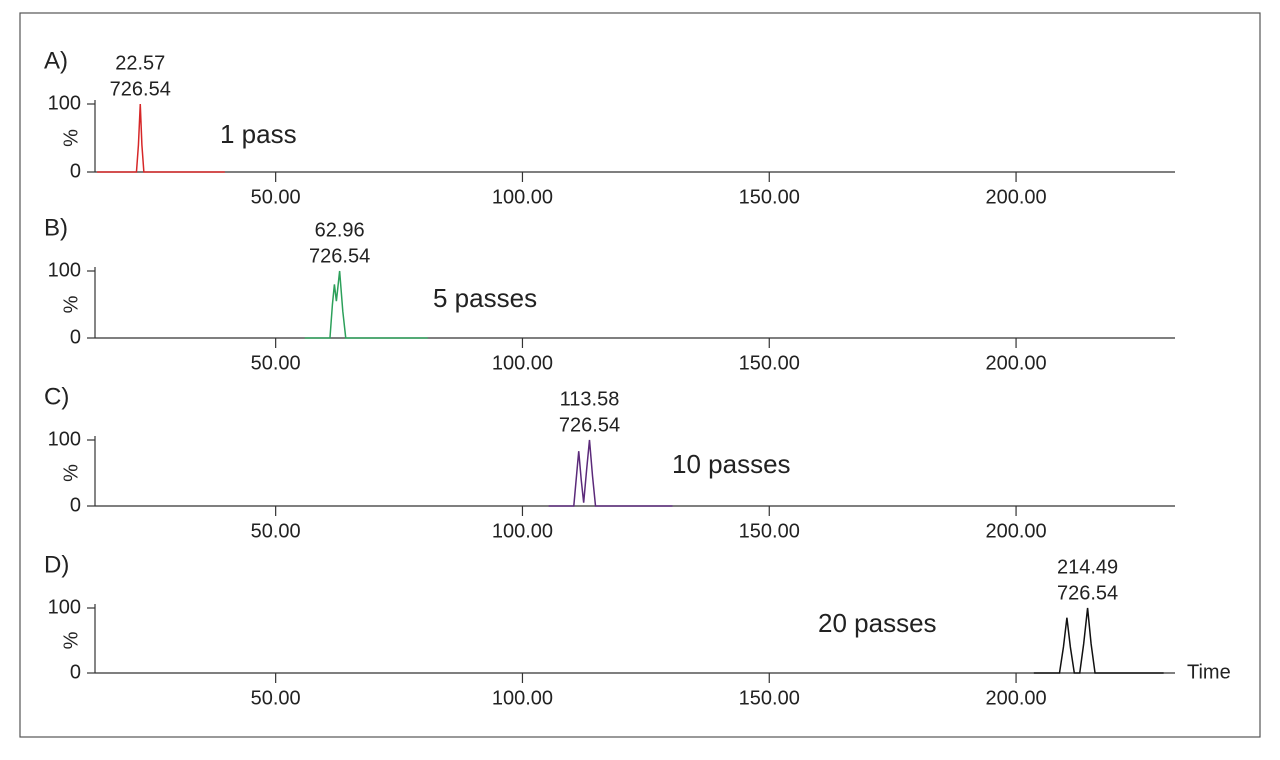 The image size is (1280, 760). What do you see at coordinates (1087, 567) in the screenshot?
I see `peak-annotation: 214.49` at bounding box center [1087, 567].